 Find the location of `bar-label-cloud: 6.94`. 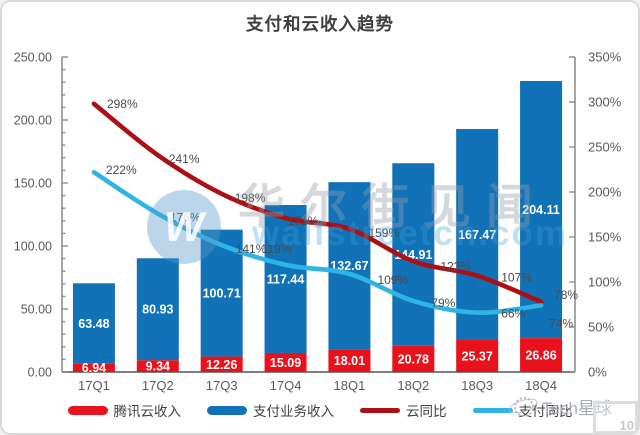

bar-label-cloud: 6.94 is located at coordinates (94, 368).